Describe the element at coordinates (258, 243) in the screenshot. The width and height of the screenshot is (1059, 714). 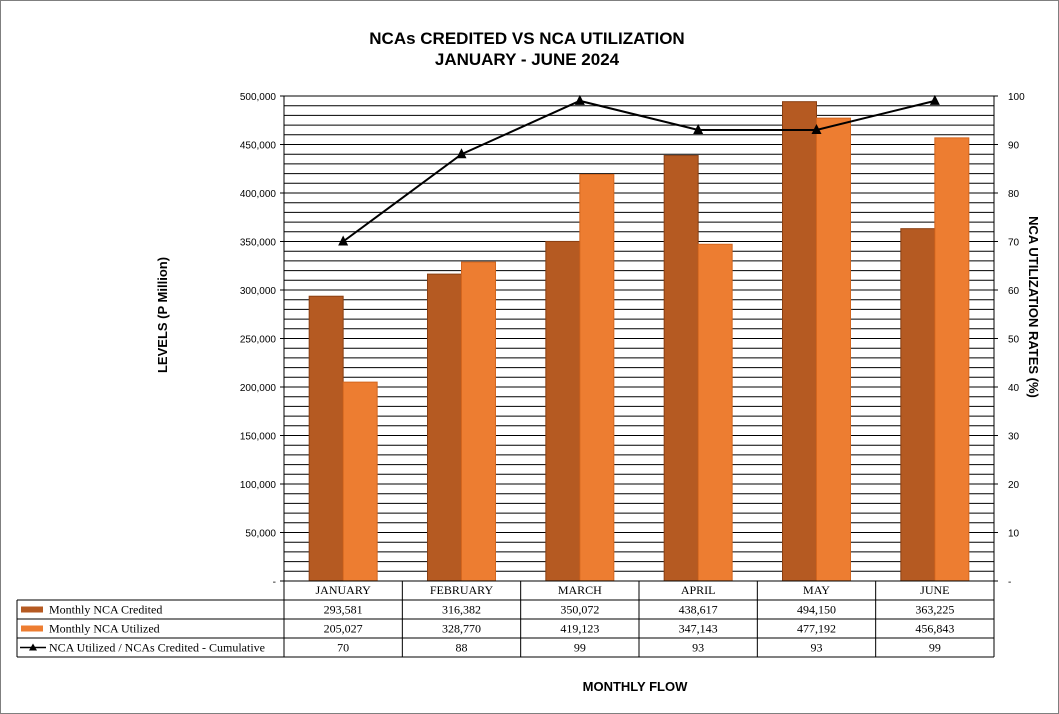
I see `y-tick-label: 350,000` at that location.